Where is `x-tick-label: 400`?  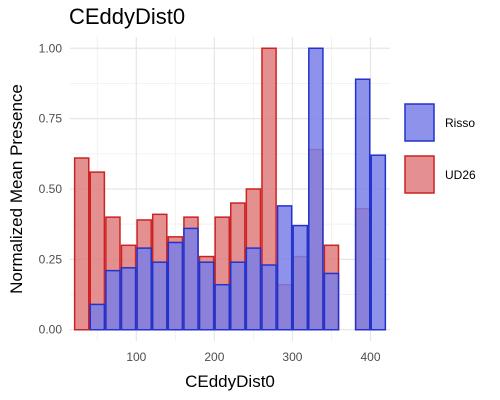 x-tick-label: 400 is located at coordinates (370, 357).